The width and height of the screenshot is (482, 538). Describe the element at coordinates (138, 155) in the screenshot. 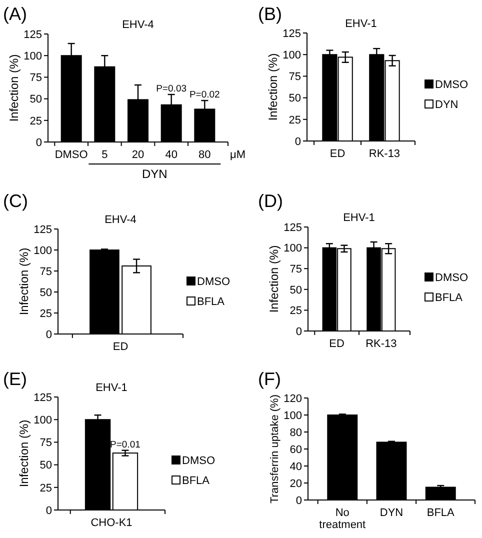

I see `x-tick-label: 20` at that location.